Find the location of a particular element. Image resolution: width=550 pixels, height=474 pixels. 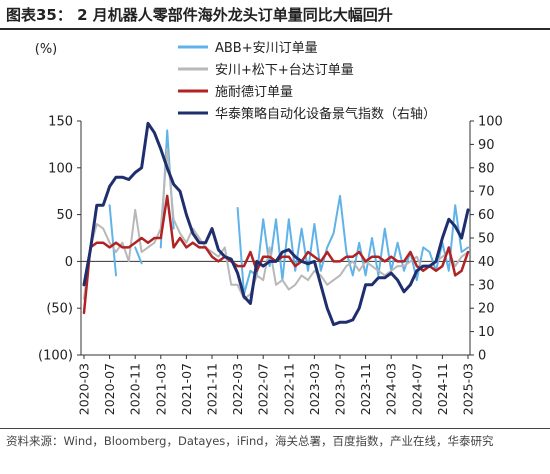

x-tick-label: 2024-11 is located at coordinates (442, 389).